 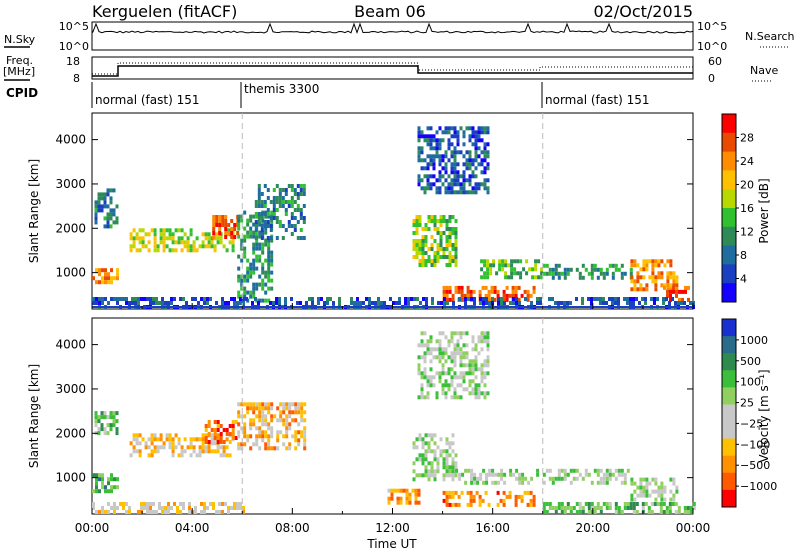 What do you see at coordinates (764, 70) in the screenshot?
I see `nave-label: Nave` at bounding box center [764, 70].